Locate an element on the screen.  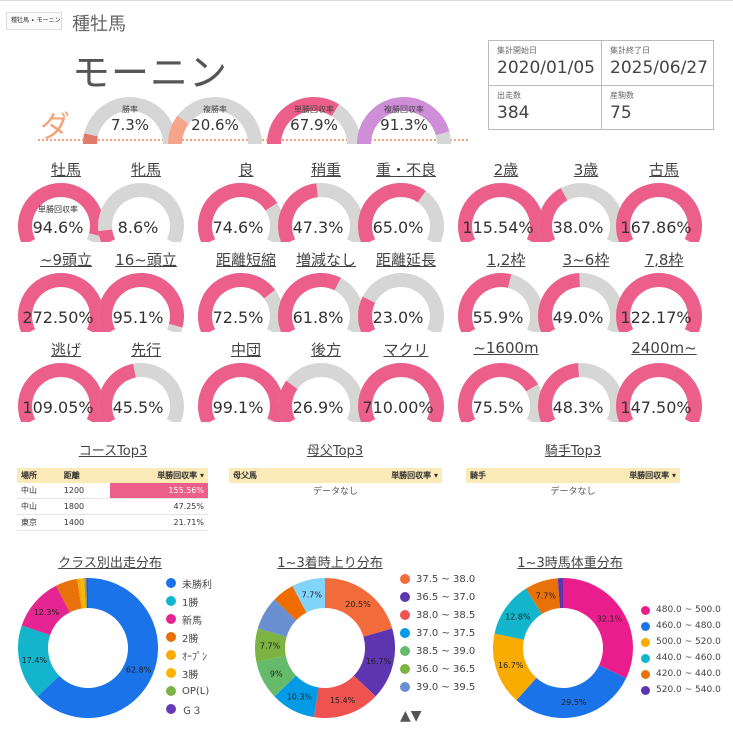
gauge-fill is located at coordinates (553, 217).